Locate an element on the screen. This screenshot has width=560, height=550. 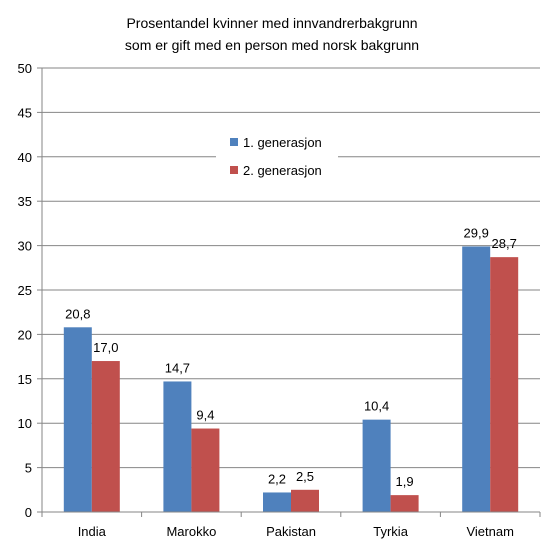
legend: 1. generasjon 2. generasjon is located at coordinates (277, 158).